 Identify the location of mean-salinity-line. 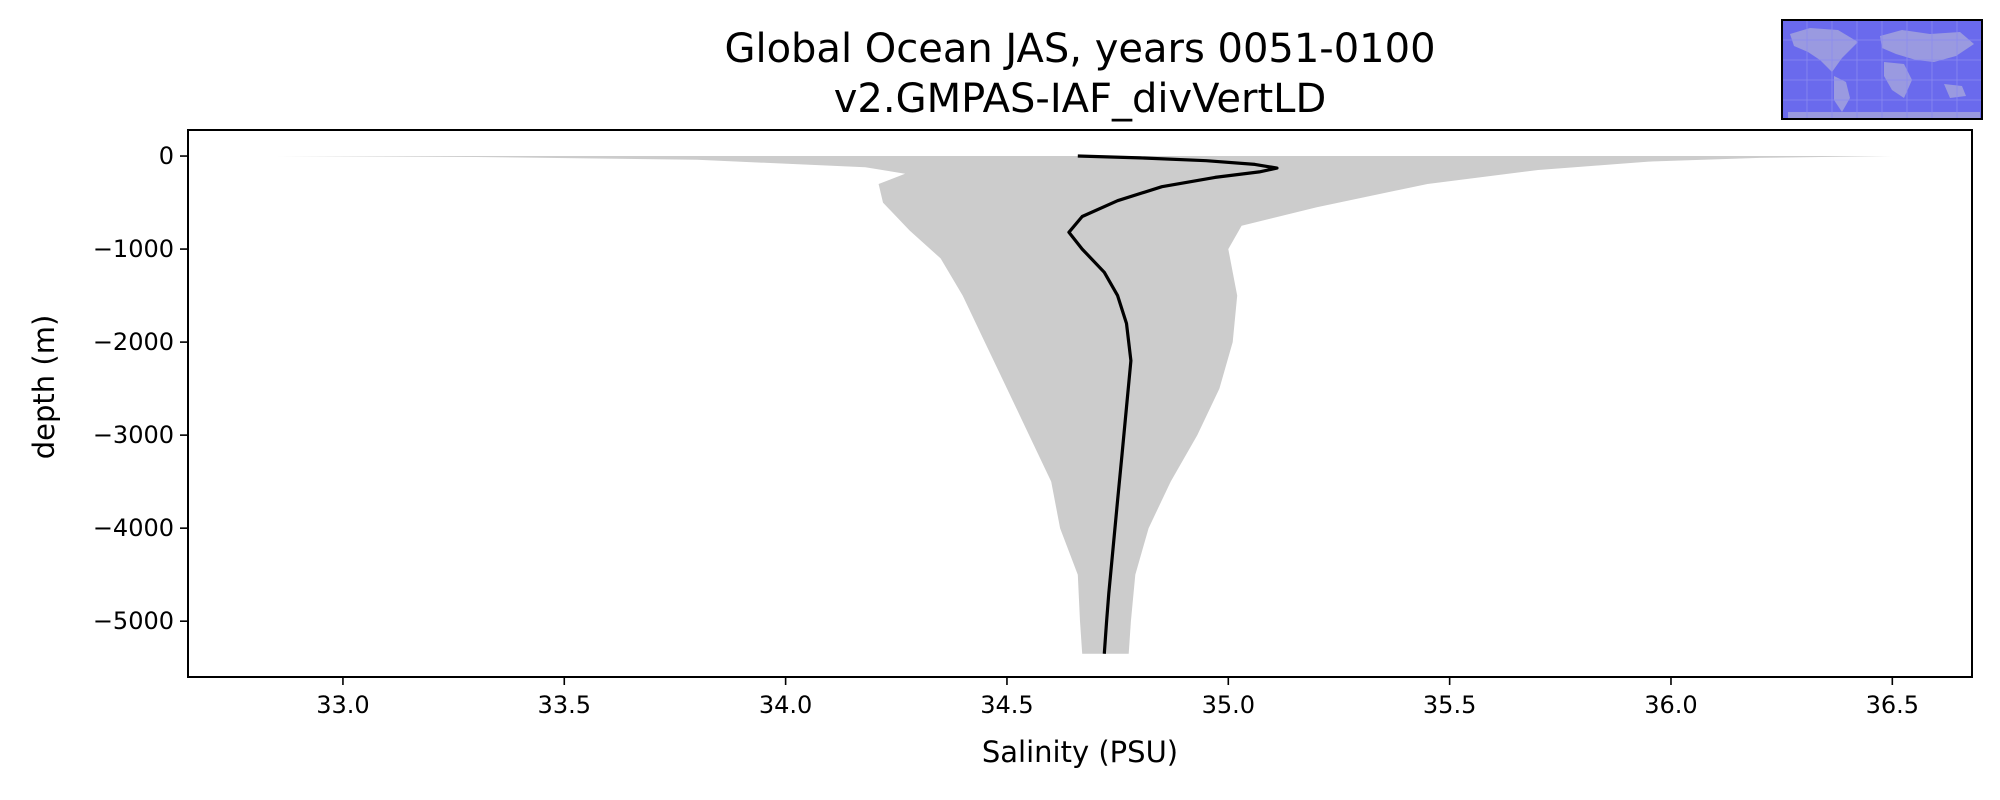
(1173, 404).